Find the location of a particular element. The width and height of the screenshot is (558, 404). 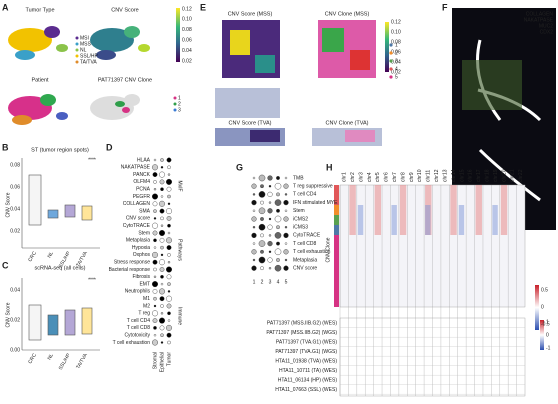

chromosome-label: chr5 is located at coordinates (378, 177).